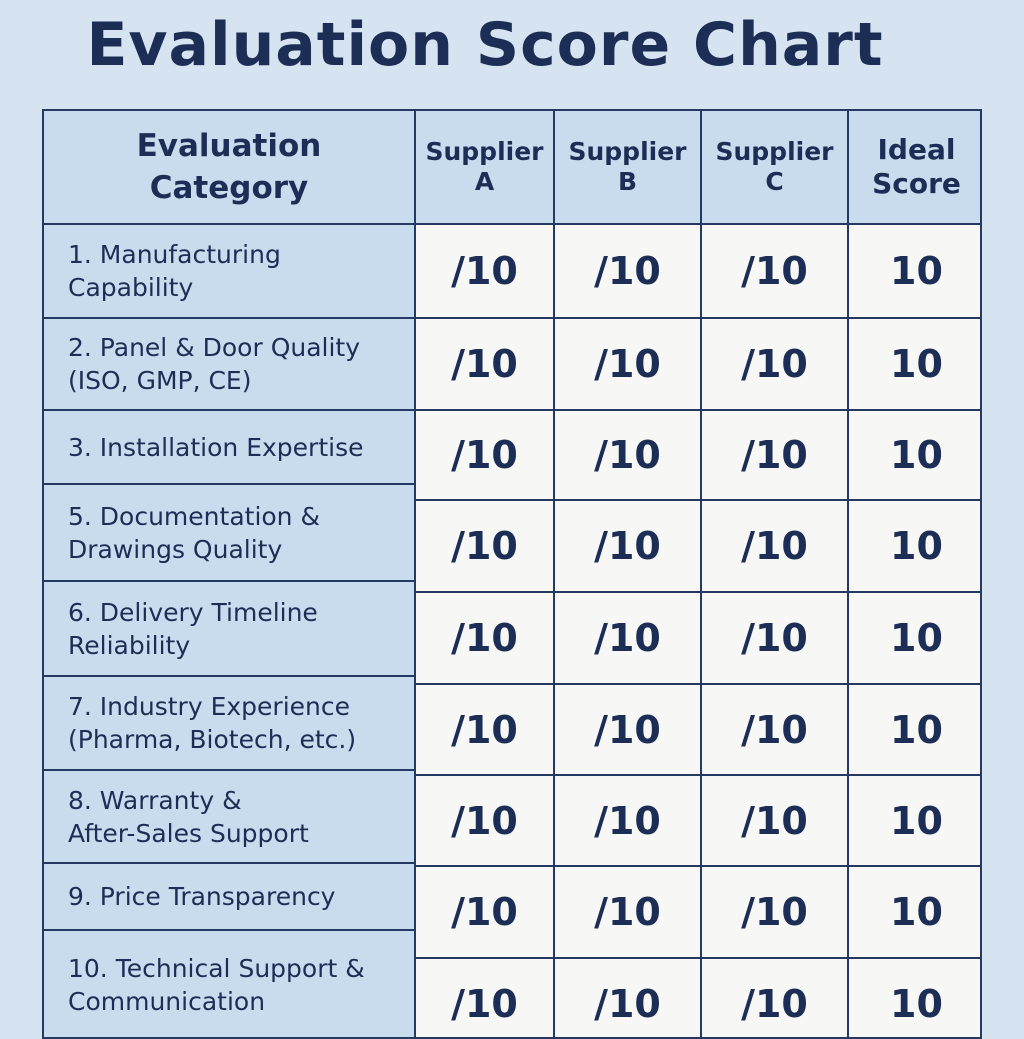  What do you see at coordinates (914, 168) in the screenshot?
I see `header-ideal-score: Ideal Score` at bounding box center [914, 168].